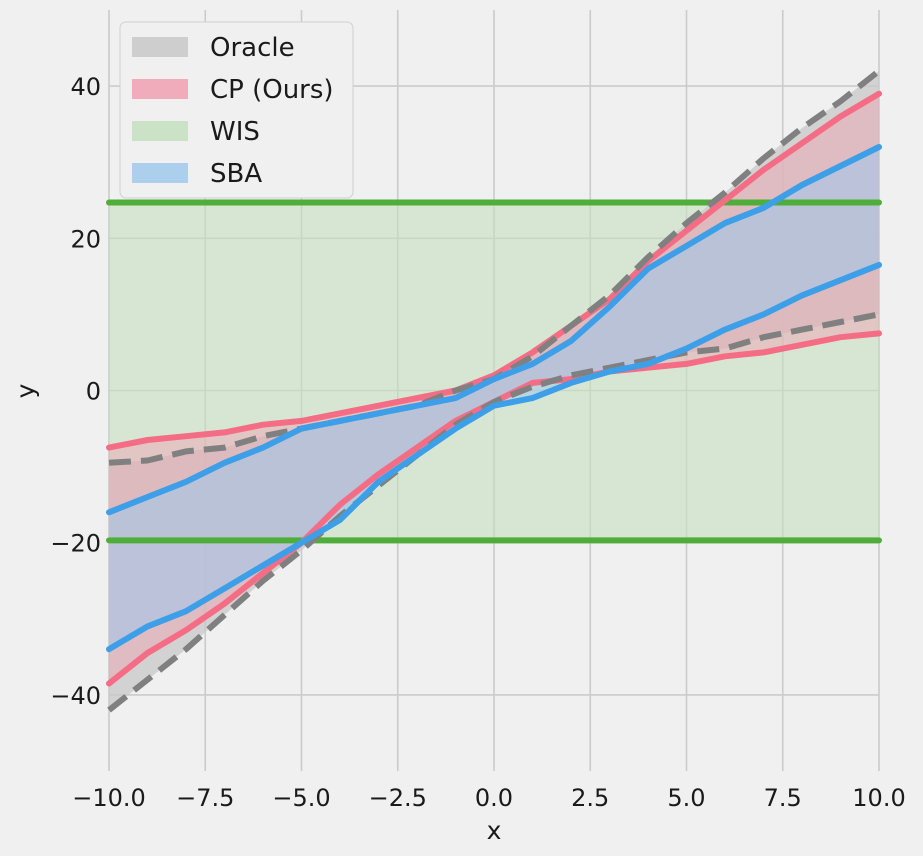 The height and width of the screenshot is (856, 923). What do you see at coordinates (235, 132) in the screenshot?
I see `legend-label-wis: WIS` at bounding box center [235, 132].